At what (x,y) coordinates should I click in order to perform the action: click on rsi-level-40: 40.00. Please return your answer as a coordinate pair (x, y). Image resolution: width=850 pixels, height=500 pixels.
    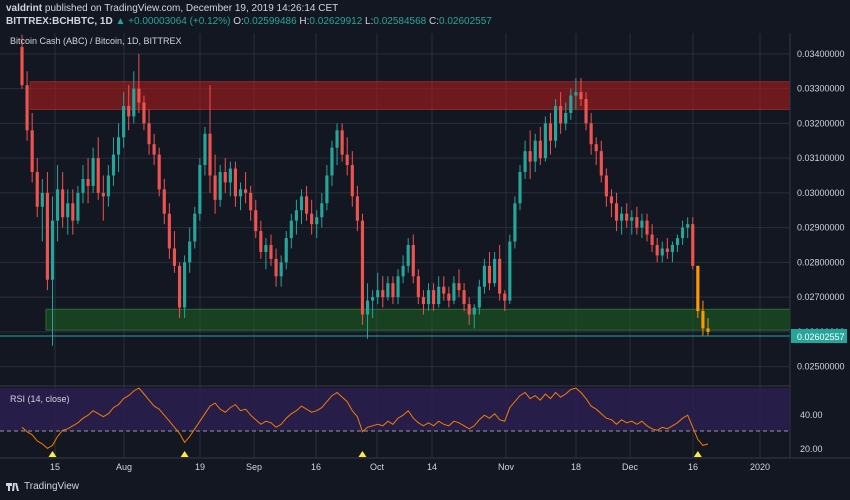
    Looking at the image, I should click on (811, 415).